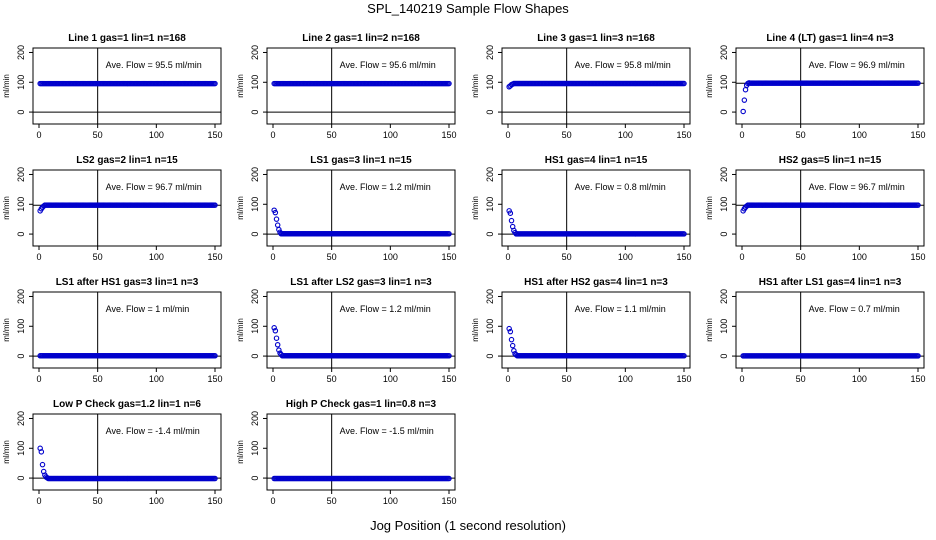 The image size is (936, 540). What do you see at coordinates (154, 65) in the screenshot?
I see `average-flow-annotation: Ave. Flow = 95.5 ml/min` at bounding box center [154, 65].